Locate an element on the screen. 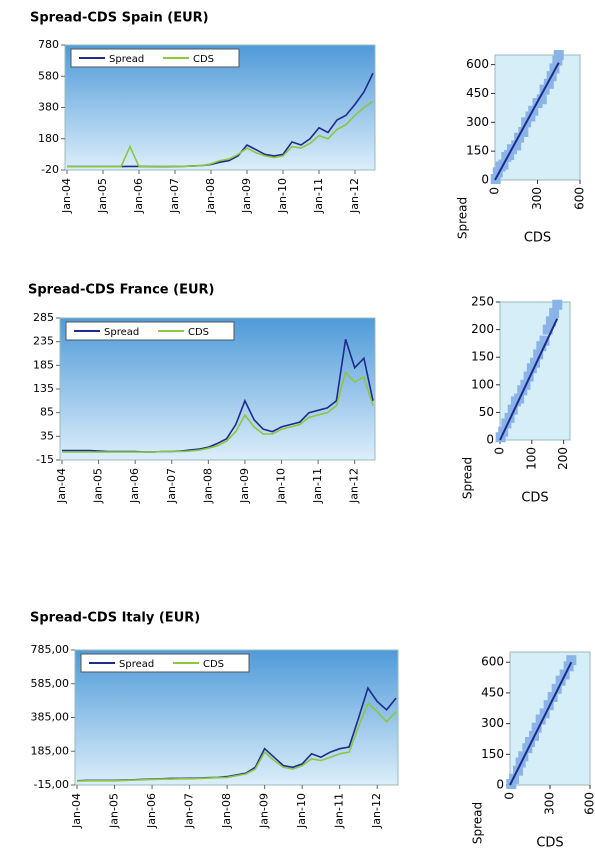 The width and height of the screenshot is (595, 849). y-tick-label: 380 is located at coordinates (48, 107).